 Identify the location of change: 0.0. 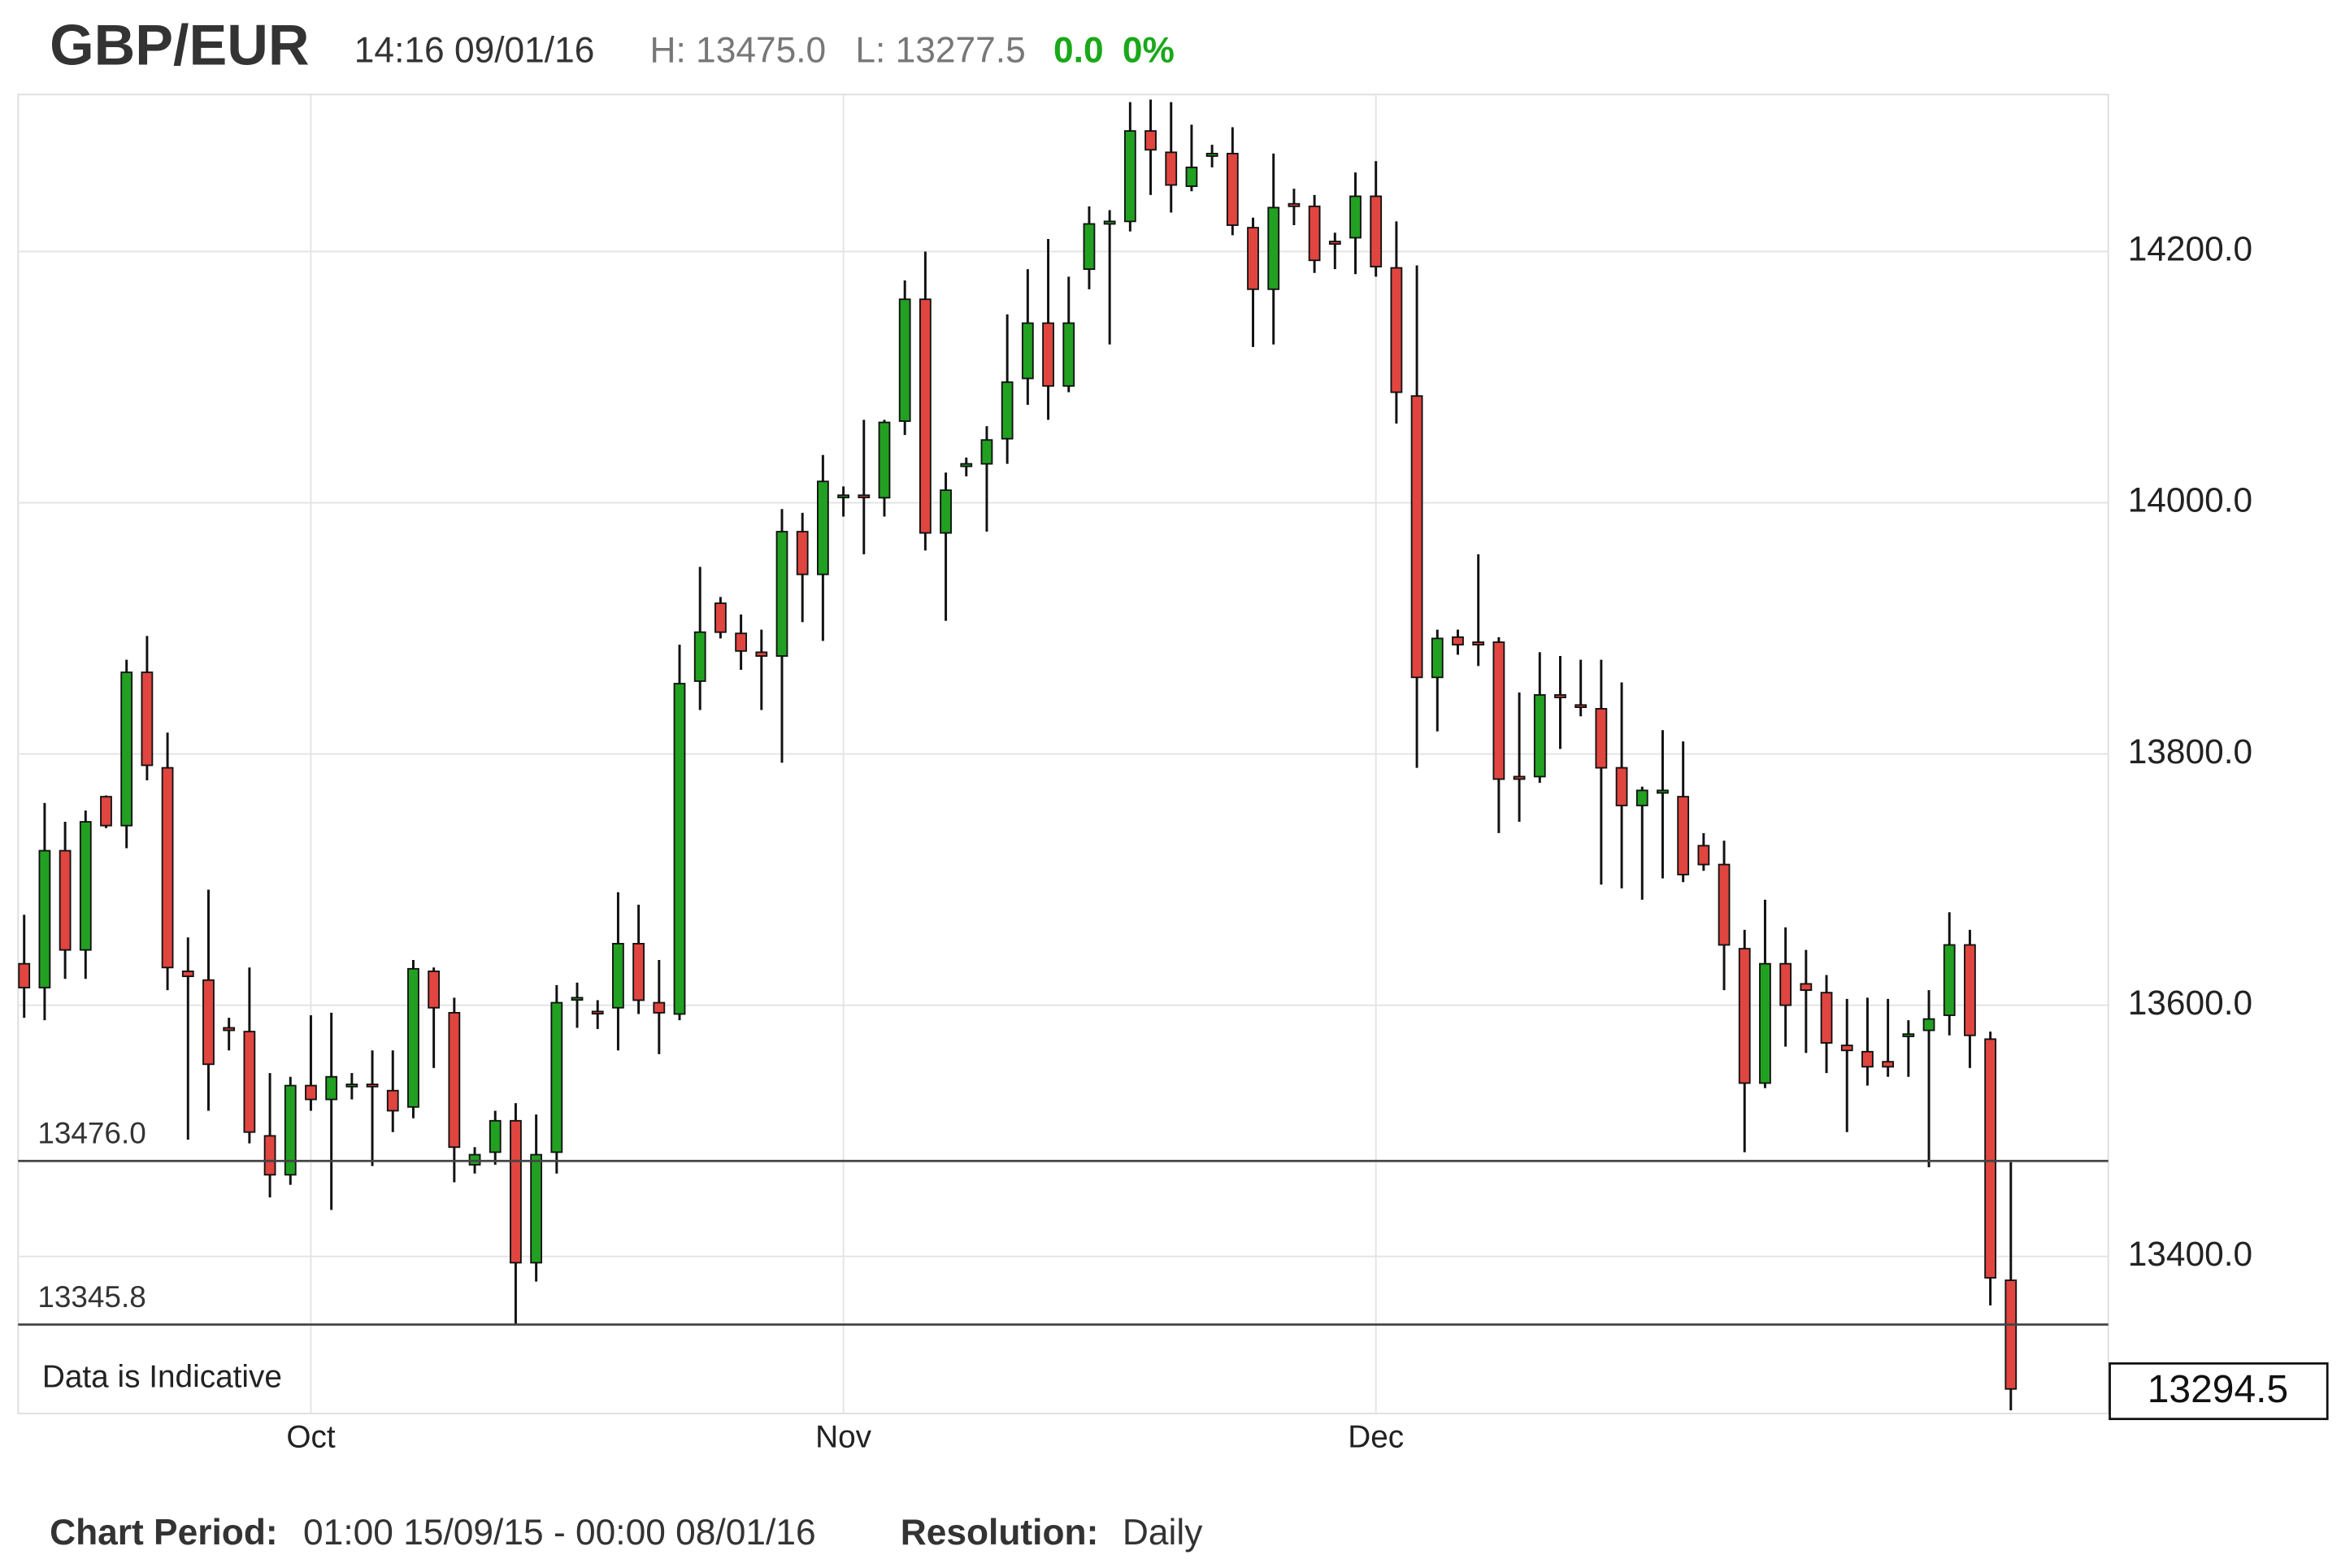
(1078, 50).